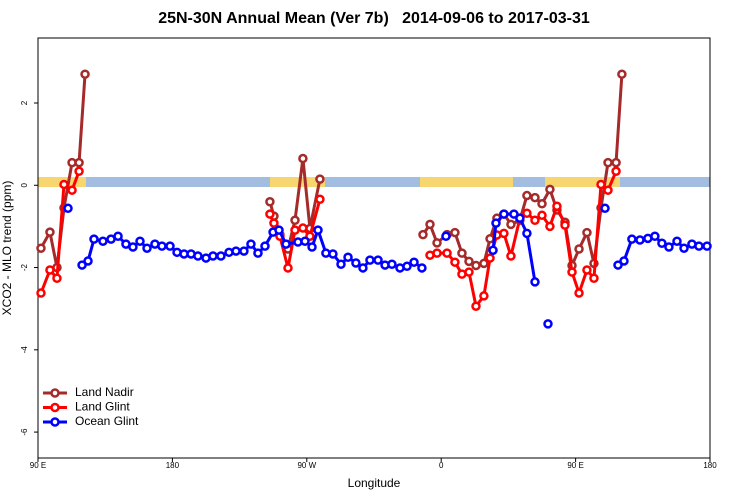 This screenshot has width=750, height=500. What do you see at coordinates (104, 392) in the screenshot?
I see `legend-label: Land Nadir` at bounding box center [104, 392].